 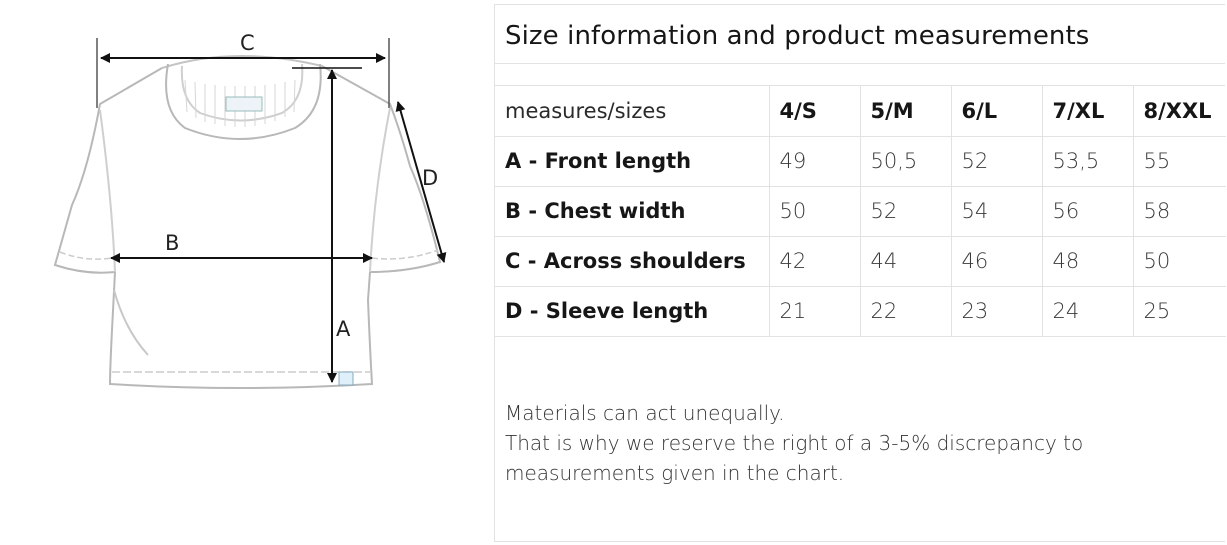 What do you see at coordinates (815, 161) in the screenshot?
I see `cell-value: 49` at bounding box center [815, 161].